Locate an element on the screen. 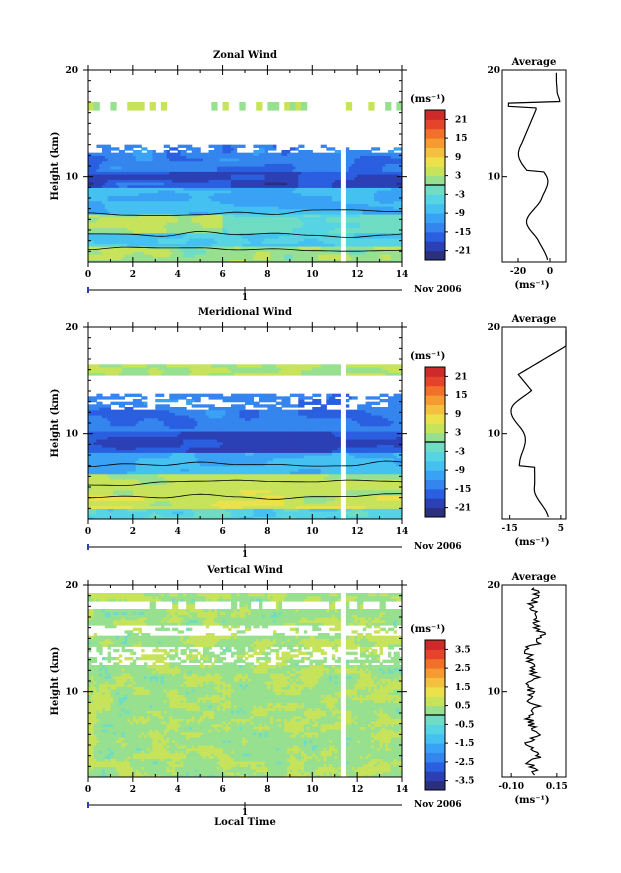 This screenshot has width=621, height=873. average-x-tick-label: -20 is located at coordinates (518, 272).